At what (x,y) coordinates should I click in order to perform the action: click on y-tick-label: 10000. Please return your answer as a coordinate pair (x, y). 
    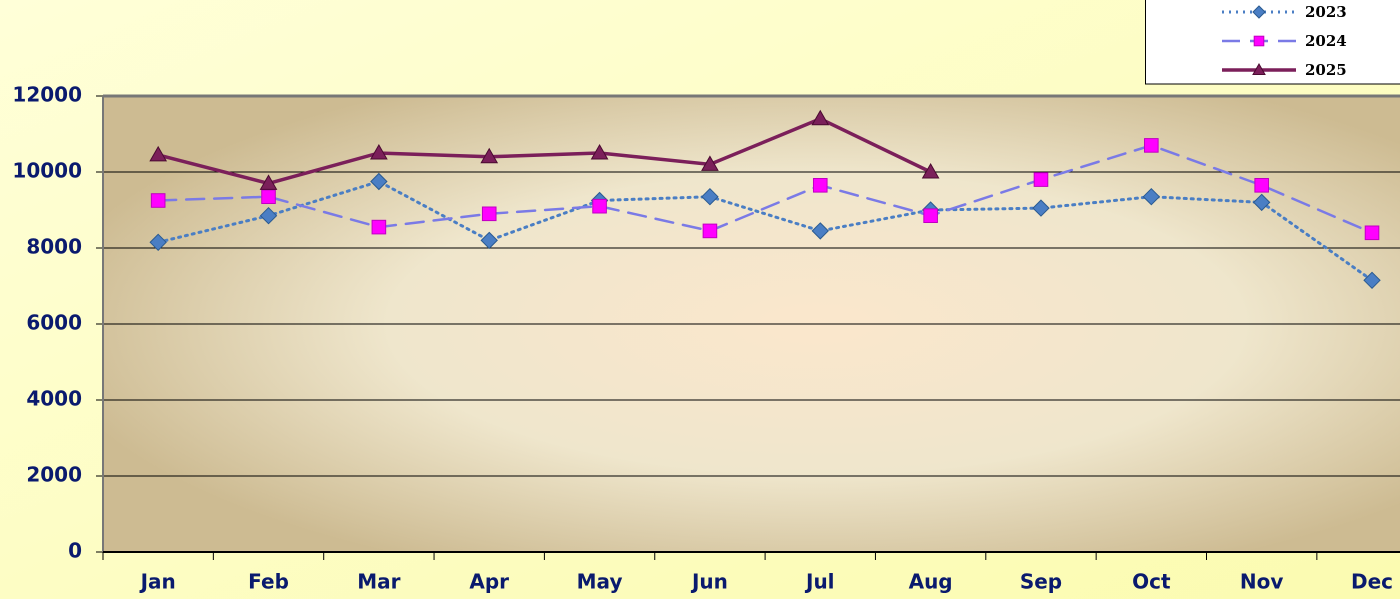
    Looking at the image, I should click on (47, 171).